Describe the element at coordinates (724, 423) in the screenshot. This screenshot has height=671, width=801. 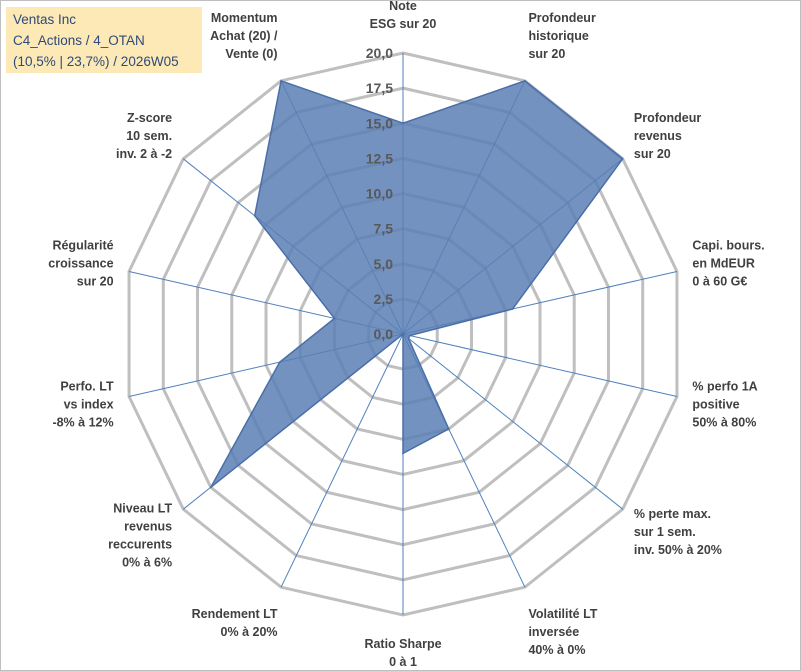
I see `axis-label-line: 50% à 80%` at that location.